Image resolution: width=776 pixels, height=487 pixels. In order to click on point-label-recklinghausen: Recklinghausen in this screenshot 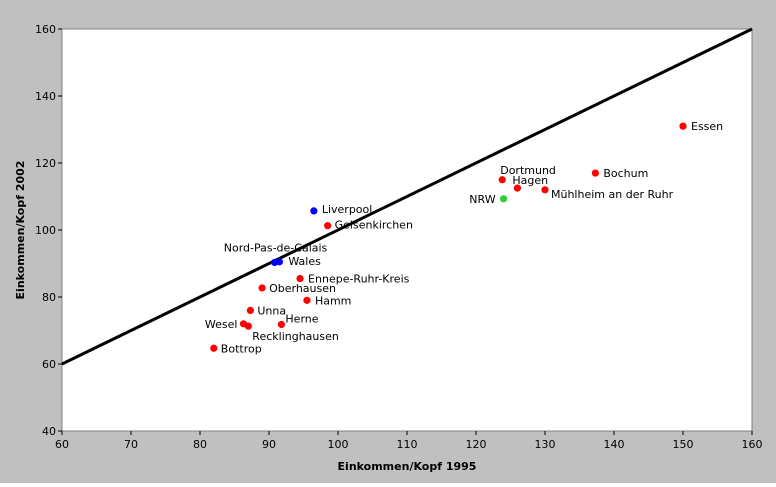, I will do `click(295, 336)`.